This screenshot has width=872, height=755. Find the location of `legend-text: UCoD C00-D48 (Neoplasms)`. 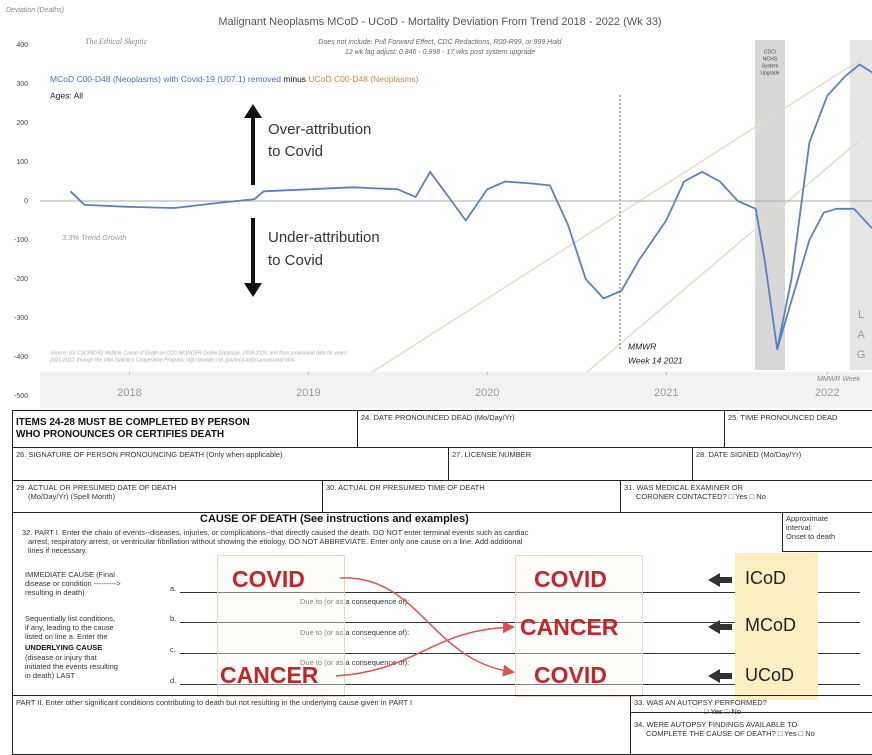

legend-text: UCoD C00-D48 (Neoplasms) is located at coordinates (363, 79).